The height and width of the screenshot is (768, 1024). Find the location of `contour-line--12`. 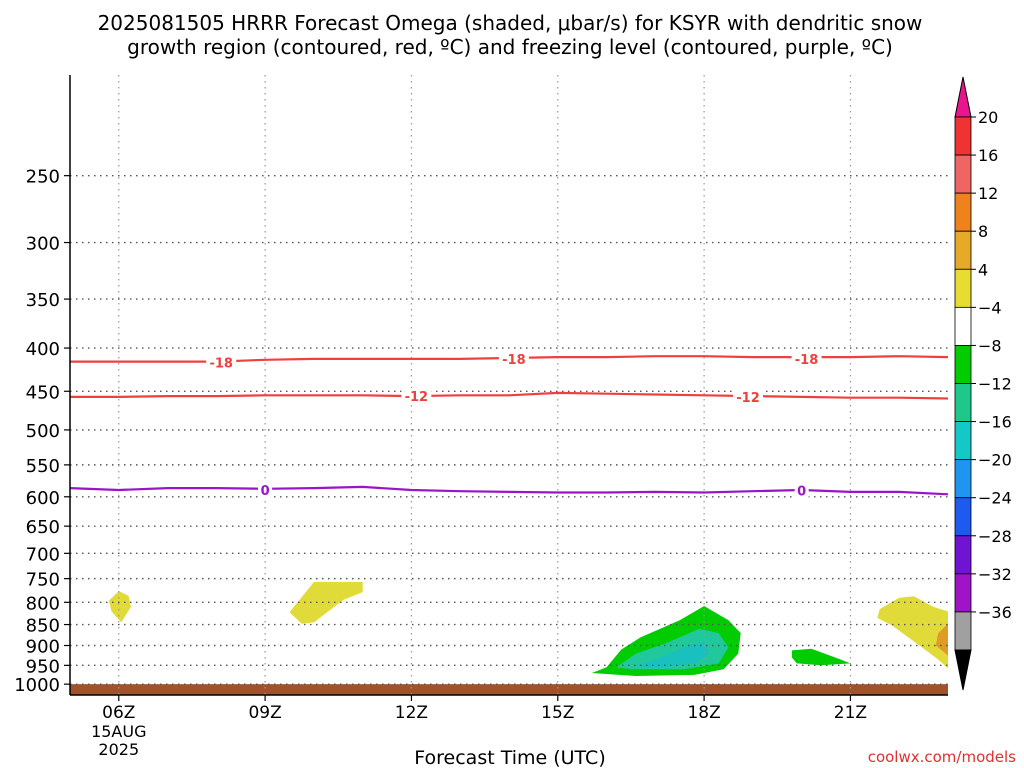

contour-line--12 is located at coordinates (509, 395).